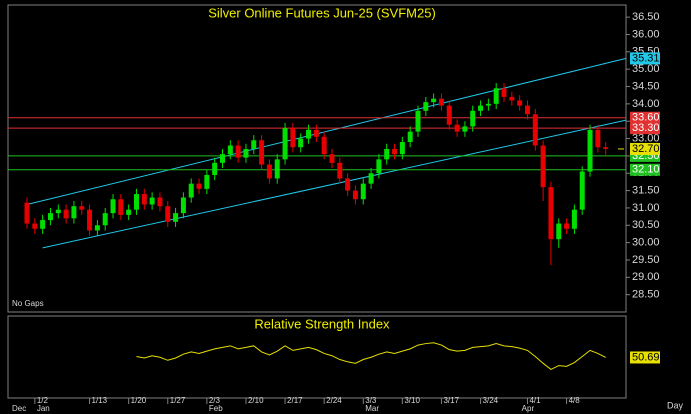 Image resolution: width=691 pixels, height=414 pixels. Describe the element at coordinates (19, 408) in the screenshot. I see `month-label: Dec` at that location.